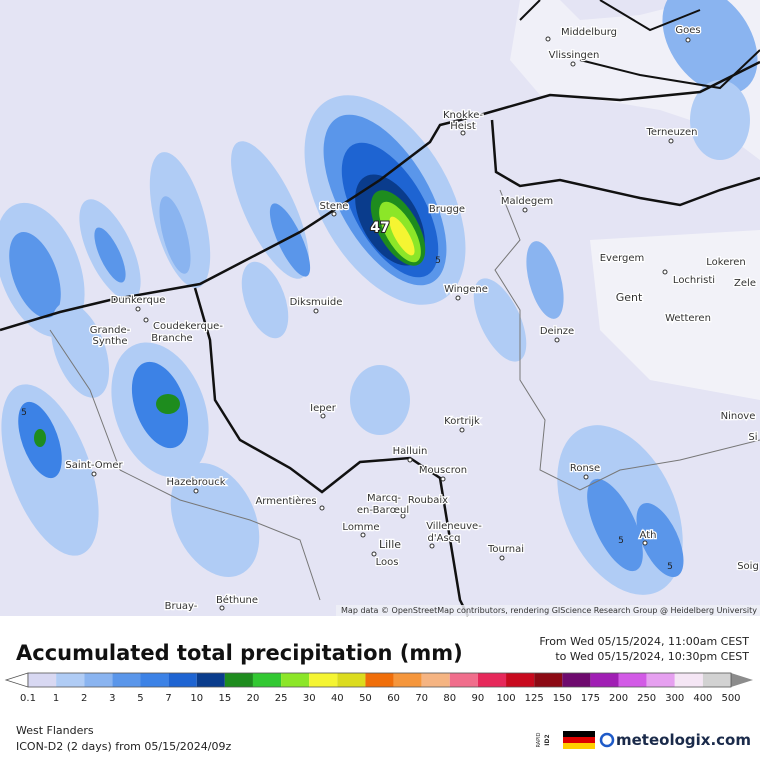 This screenshot has width=760, height=760. What do you see at coordinates (548, 610) in the screenshot?
I see `attribution-bg` at bounding box center [548, 610].